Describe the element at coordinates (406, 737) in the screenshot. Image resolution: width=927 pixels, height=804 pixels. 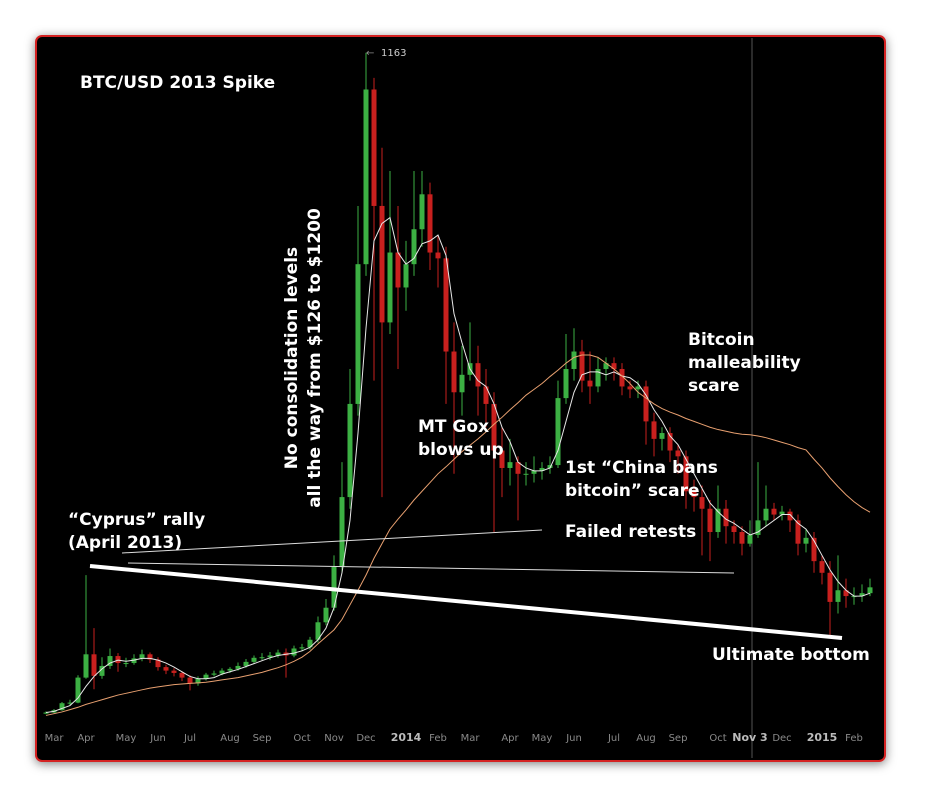
I see `x-tick-label: 2014` at that location.